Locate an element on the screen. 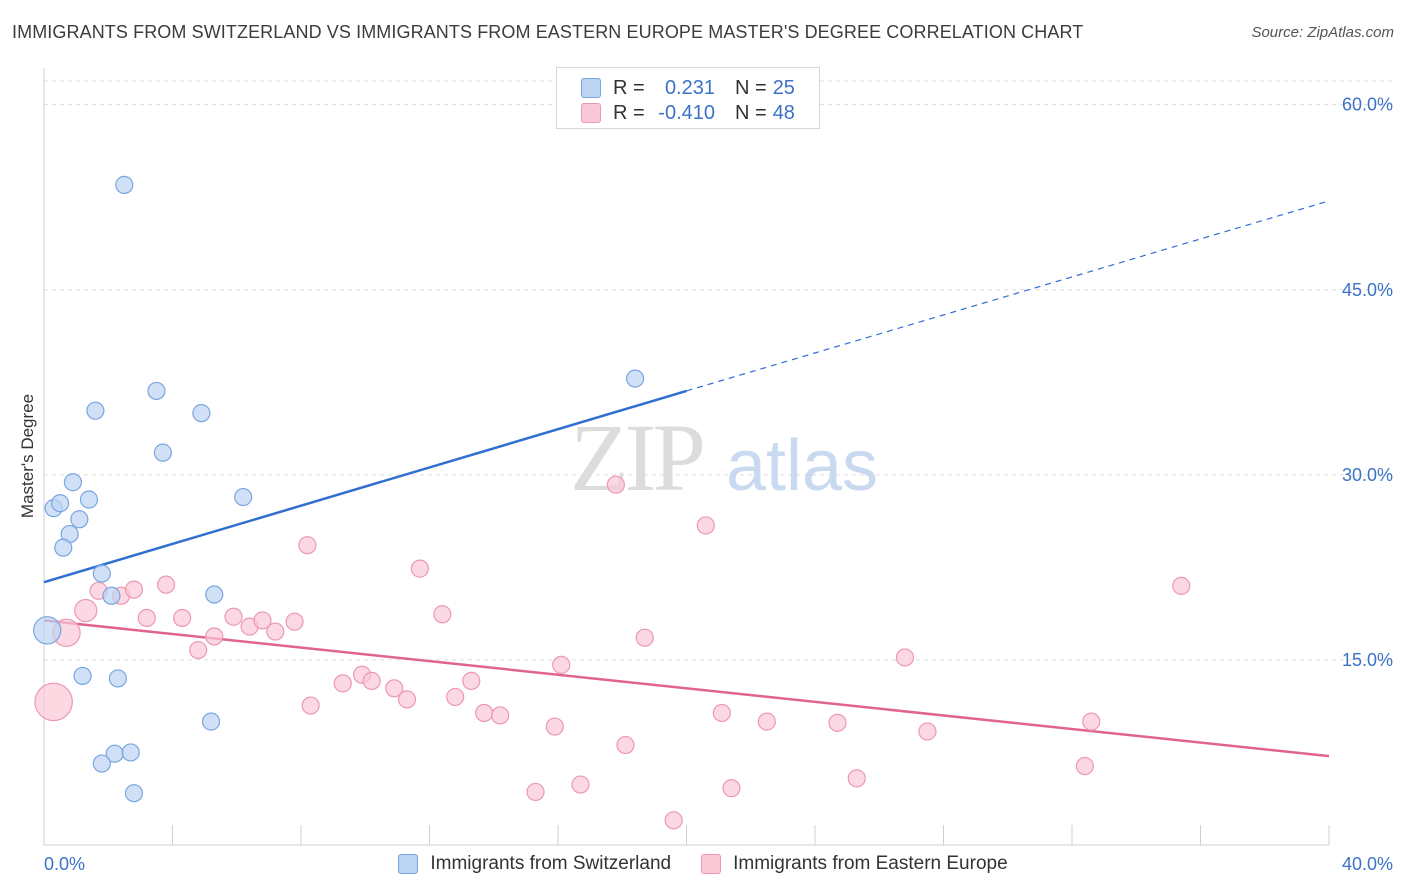  watermark: ZIP atlas is located at coordinates (724, 457).